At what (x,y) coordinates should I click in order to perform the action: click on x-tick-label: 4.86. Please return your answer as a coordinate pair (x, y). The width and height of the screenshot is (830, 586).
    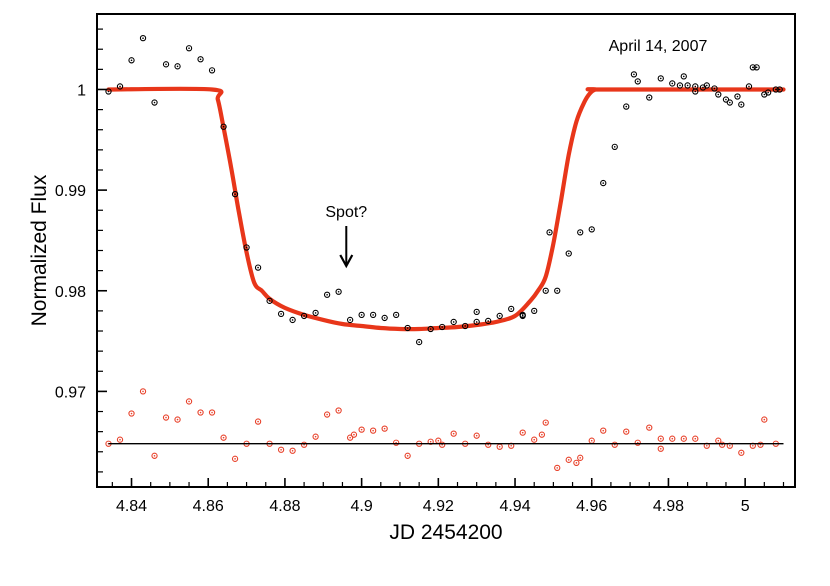
    Looking at the image, I should click on (208, 506).